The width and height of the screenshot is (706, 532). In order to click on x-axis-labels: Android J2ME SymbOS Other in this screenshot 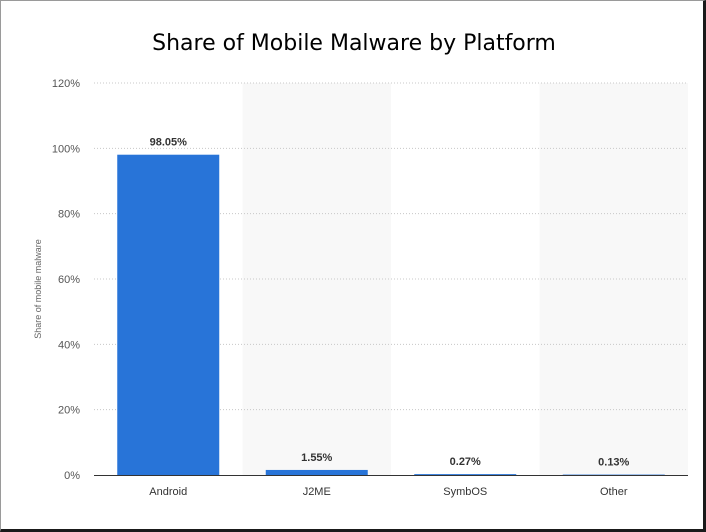, I will do `click(388, 492)`.